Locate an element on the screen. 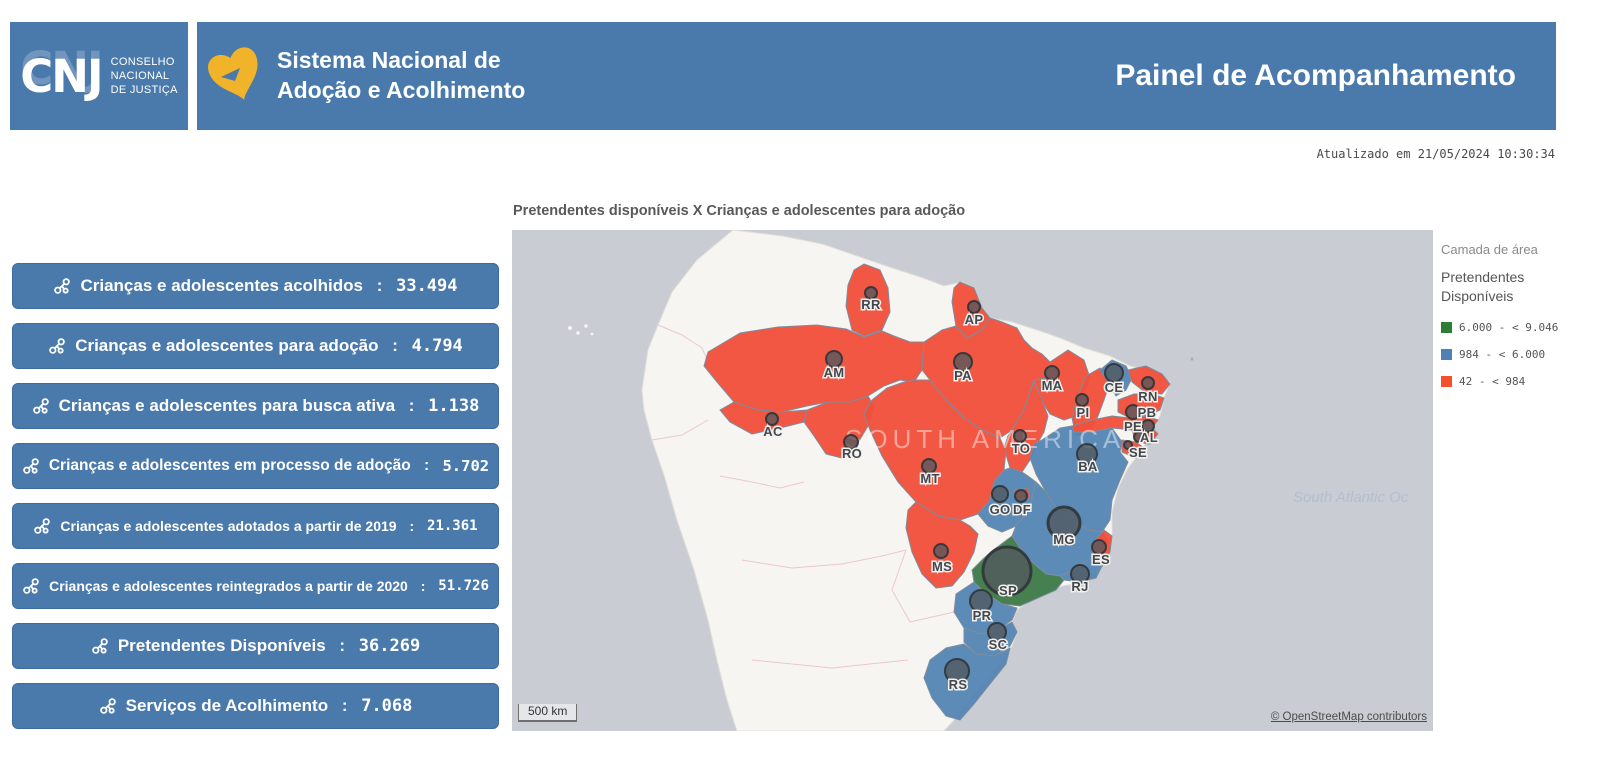 Image resolution: width=1597 pixels, height=773 pixels. state-label-DF: DF is located at coordinates (1022, 509).